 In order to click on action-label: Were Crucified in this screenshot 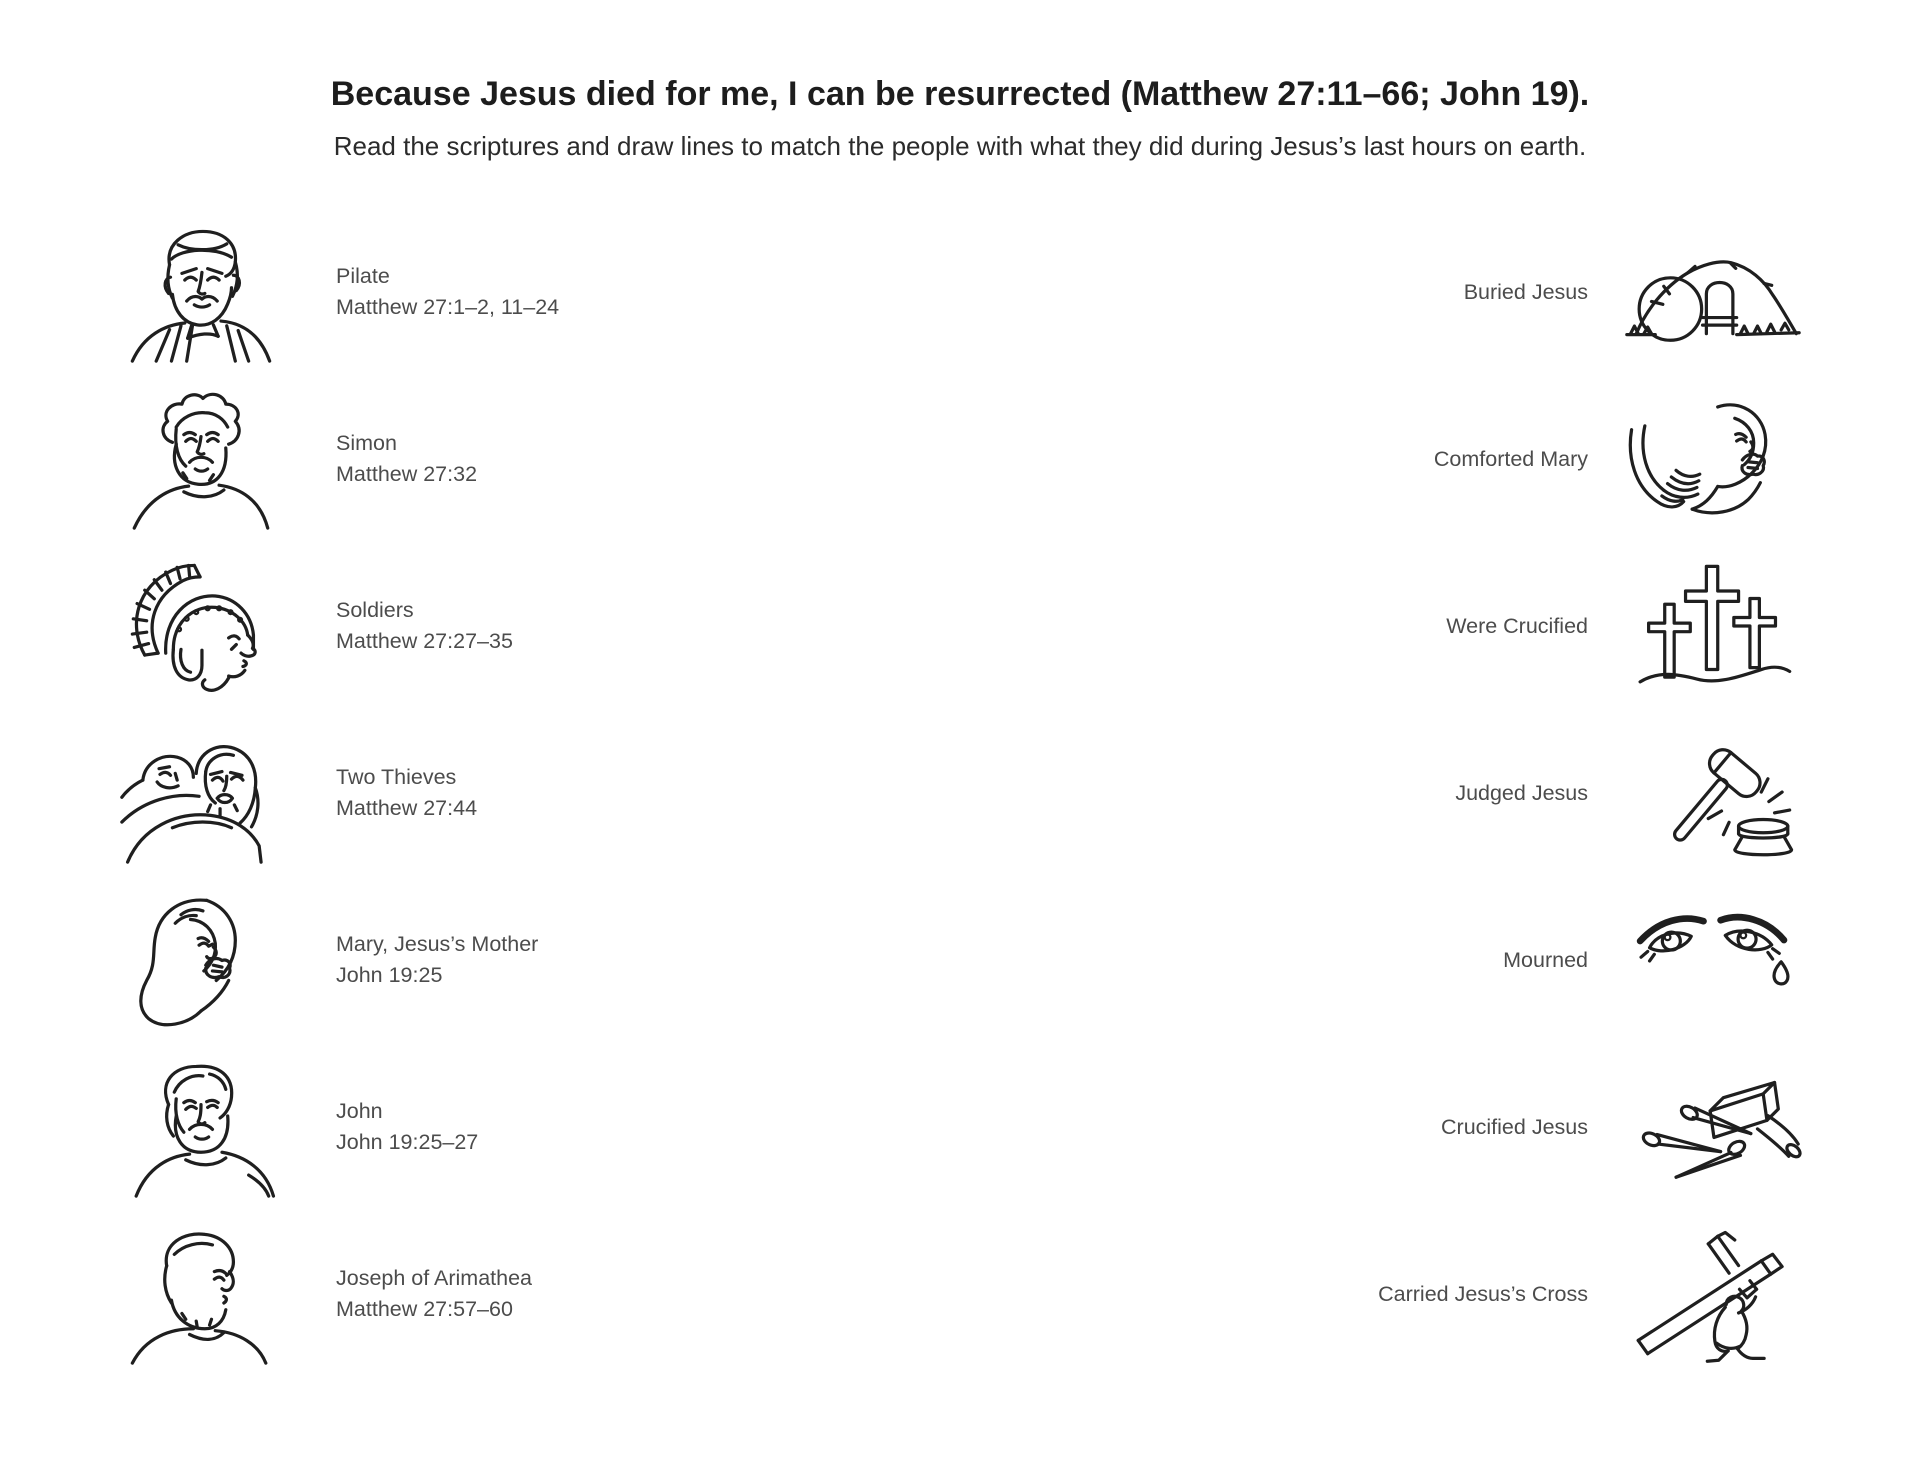, I will do `click(1517, 625)`.